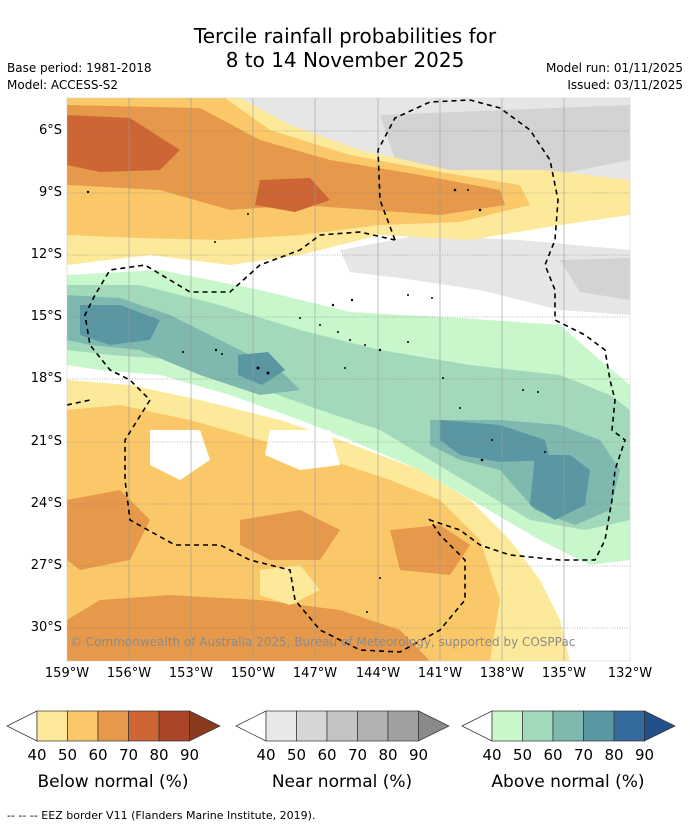 The width and height of the screenshot is (690, 827). What do you see at coordinates (583, 755) in the screenshot?
I see `legend-above-tick: 70` at bounding box center [583, 755].